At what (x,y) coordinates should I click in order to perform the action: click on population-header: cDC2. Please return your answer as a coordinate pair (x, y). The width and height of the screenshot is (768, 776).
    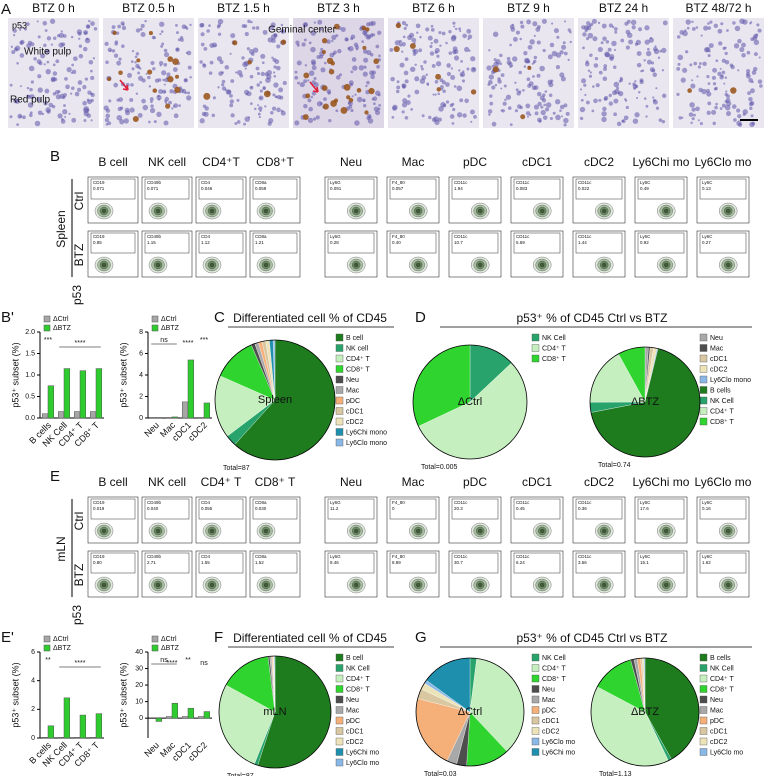
    Looking at the image, I should click on (599, 162).